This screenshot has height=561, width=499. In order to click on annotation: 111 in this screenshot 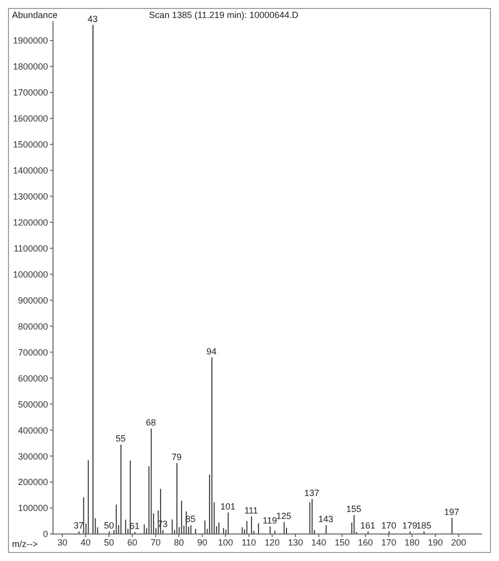, I will do `click(251, 510)`.